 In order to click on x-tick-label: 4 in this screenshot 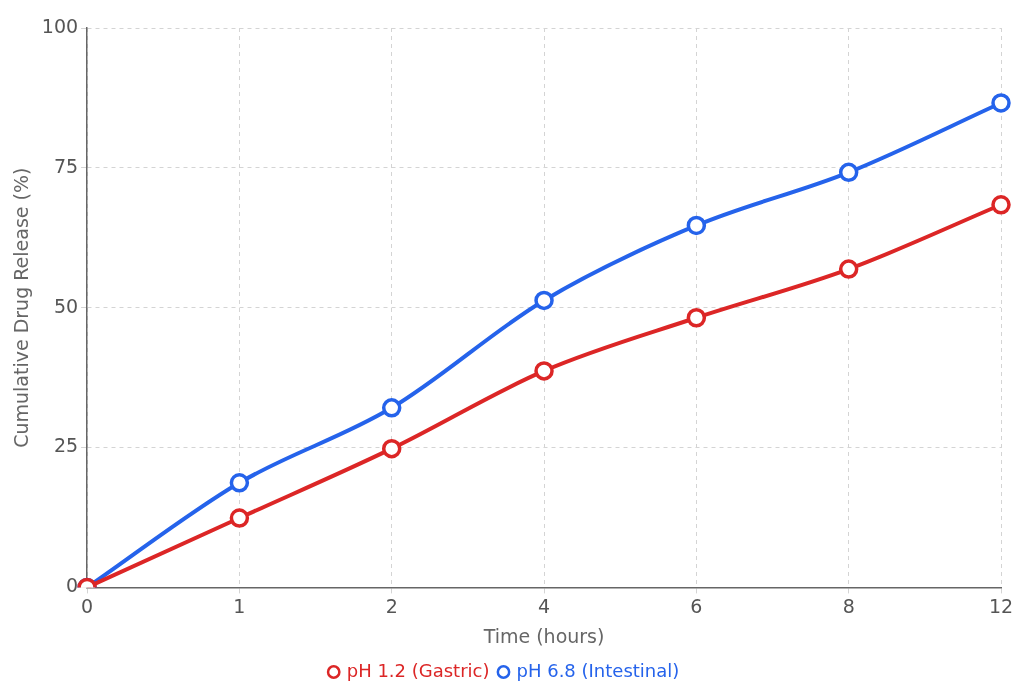, I will do `click(544, 605)`.